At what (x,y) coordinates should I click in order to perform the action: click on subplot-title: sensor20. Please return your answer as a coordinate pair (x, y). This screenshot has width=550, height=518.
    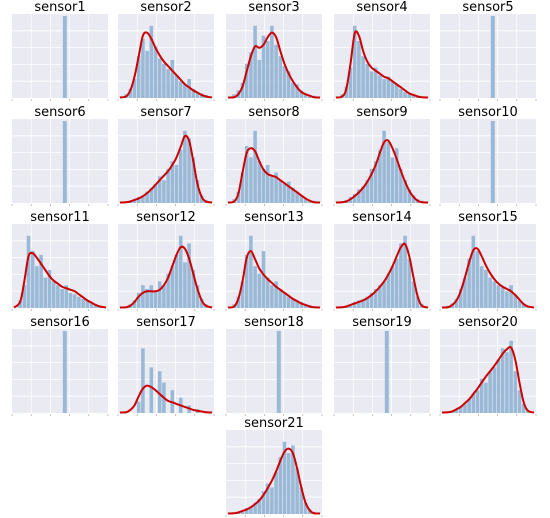
    Looking at the image, I should click on (488, 322).